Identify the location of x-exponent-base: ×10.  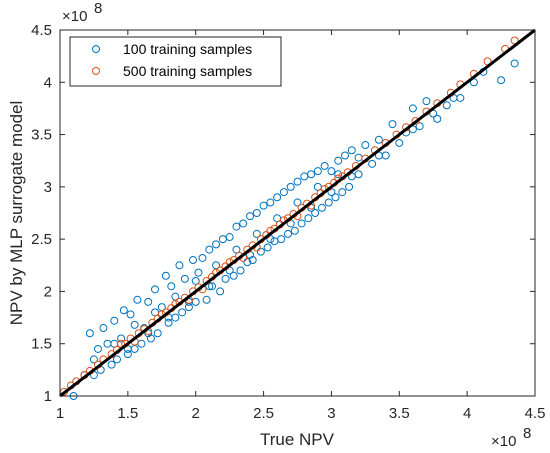
(503, 441).